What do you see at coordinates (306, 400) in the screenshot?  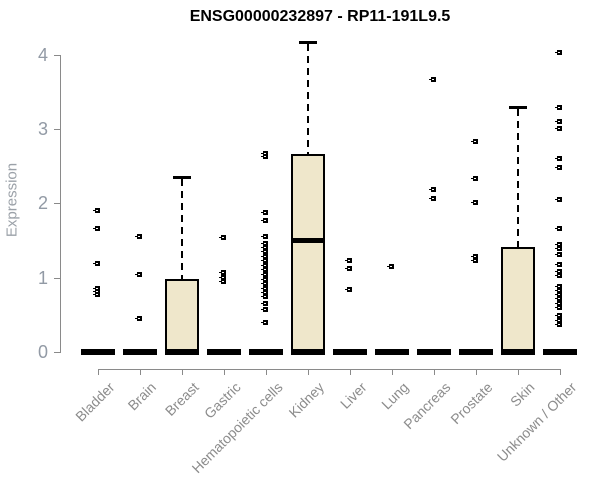 I see `category-label-kidney: Kidney` at bounding box center [306, 400].